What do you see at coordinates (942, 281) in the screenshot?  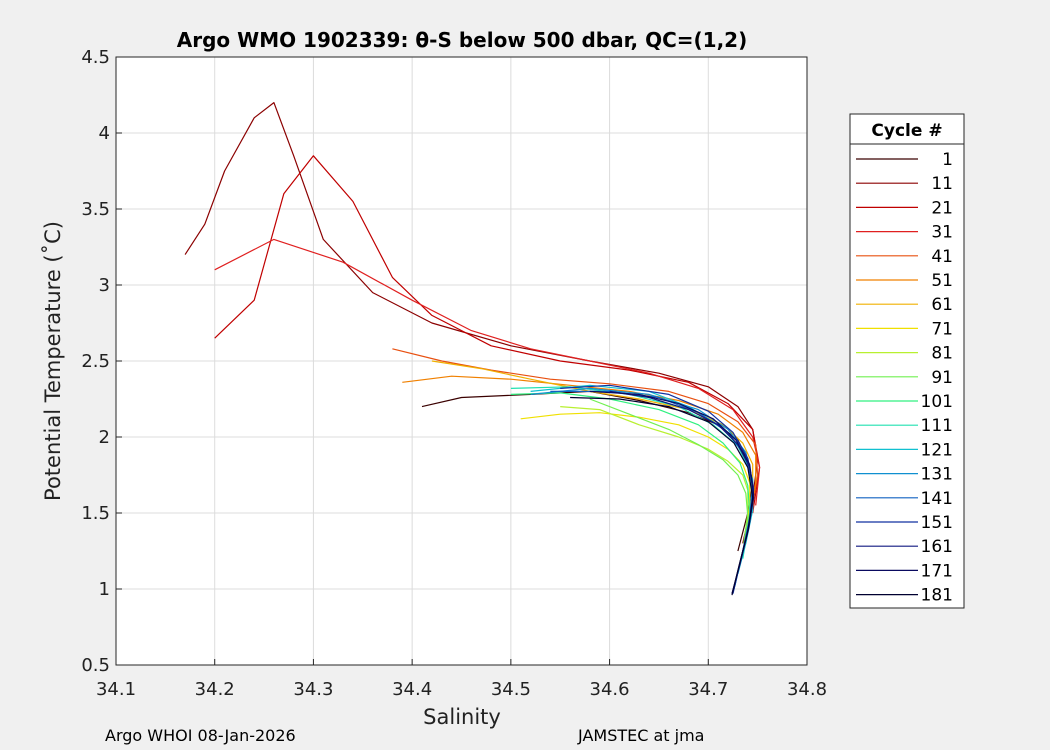 I see `legend-label-cycle-51: 51` at bounding box center [942, 281].